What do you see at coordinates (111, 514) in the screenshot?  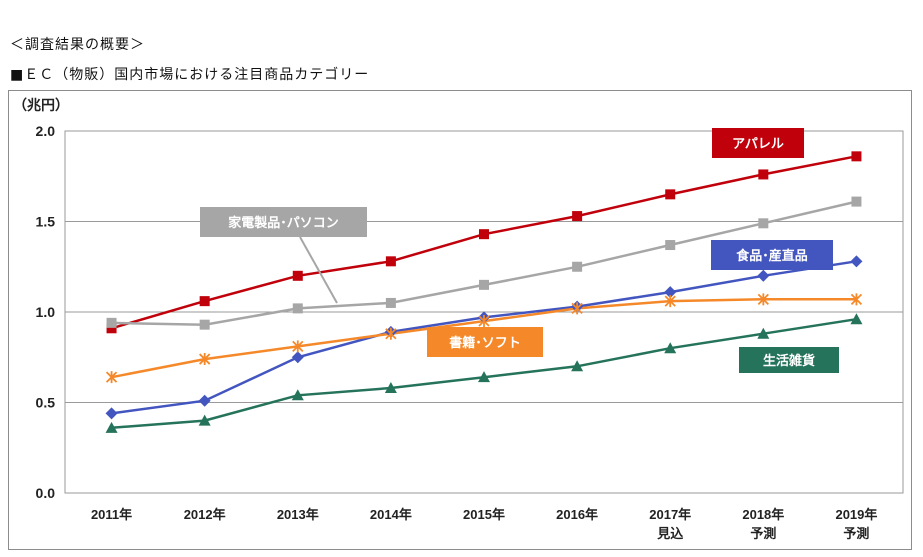 I see `x-tick-label: 2011年` at bounding box center [111, 514].